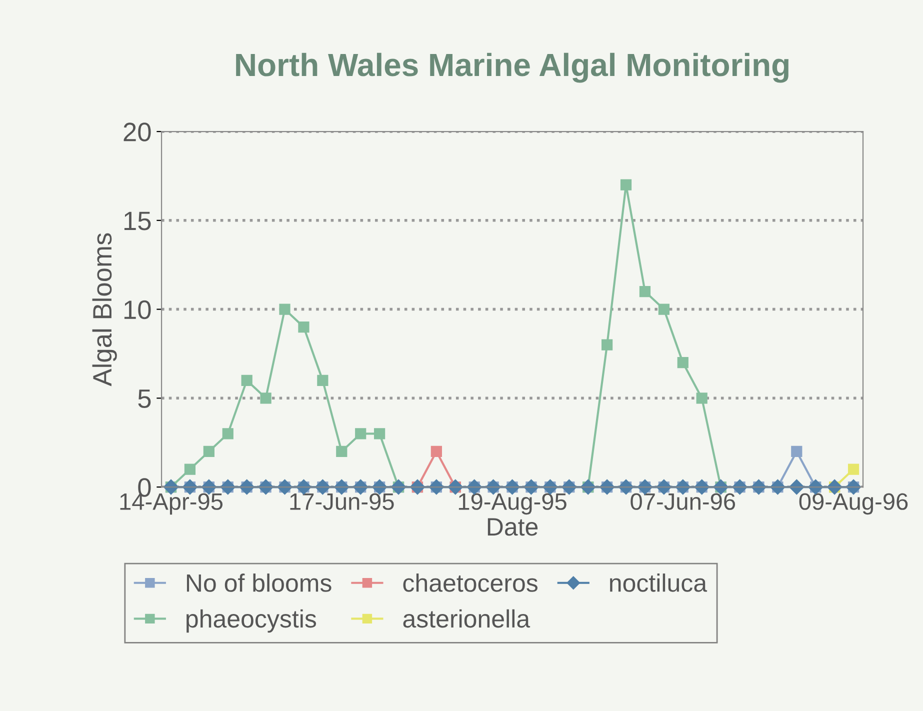  I want to click on legend-label: No of blooms, so click(259, 583).